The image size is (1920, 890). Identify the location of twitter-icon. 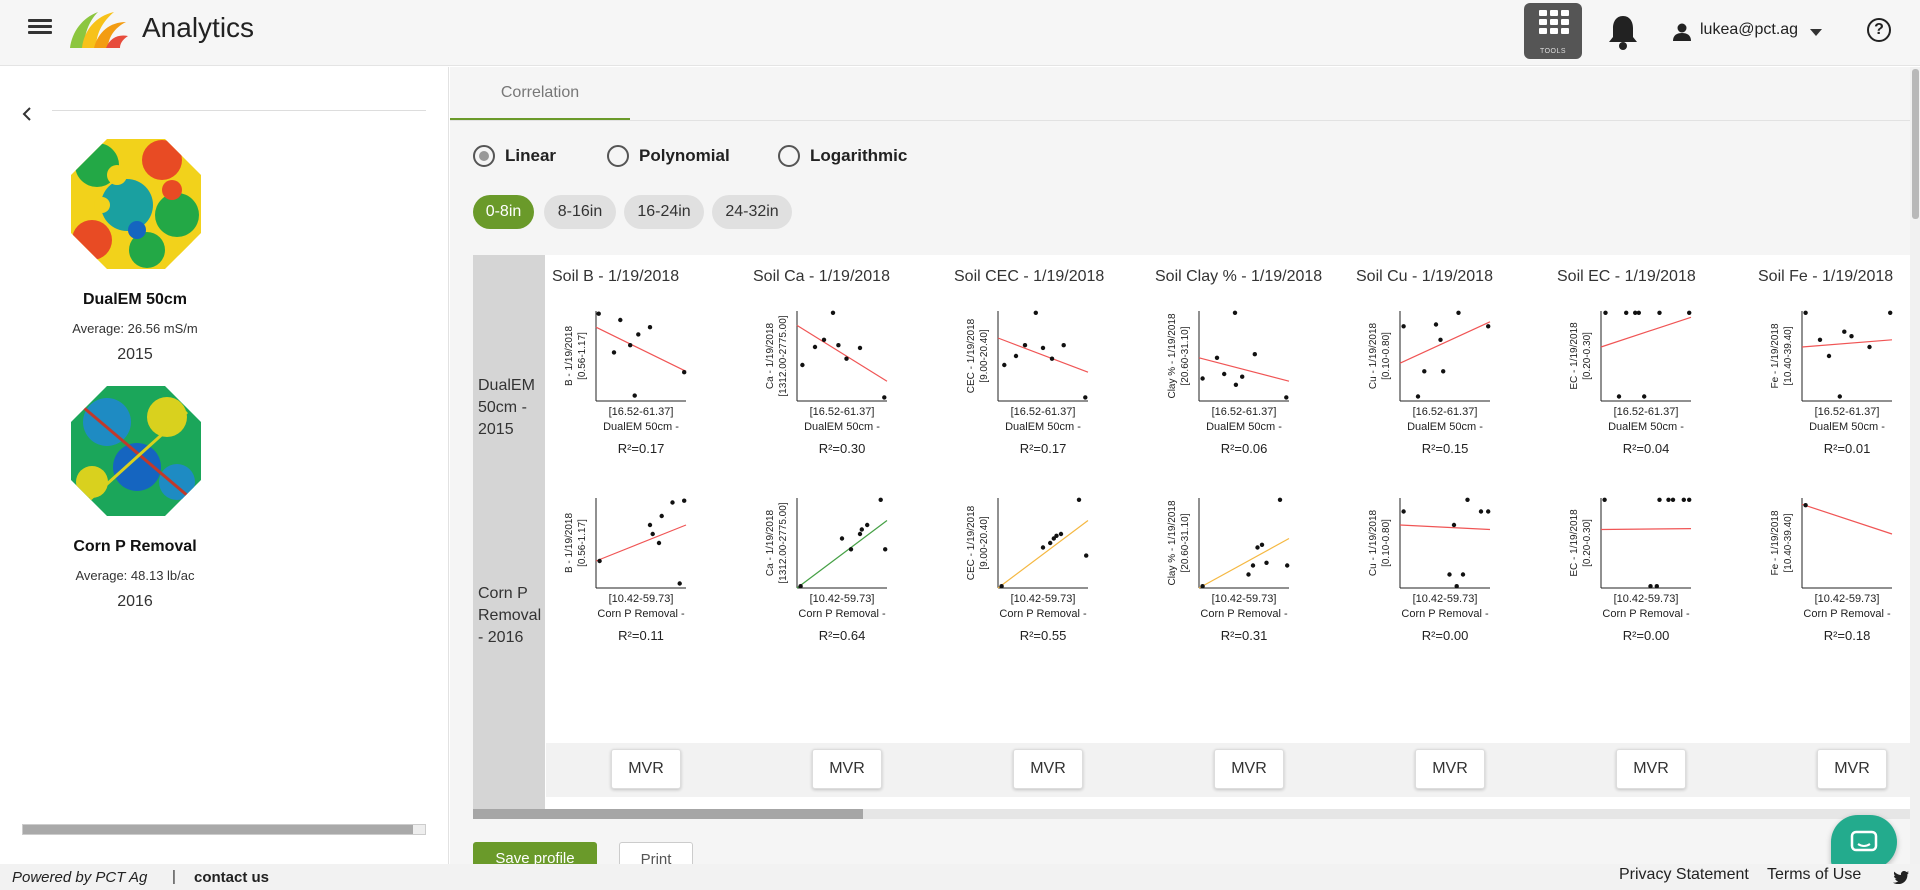
(1901, 877).